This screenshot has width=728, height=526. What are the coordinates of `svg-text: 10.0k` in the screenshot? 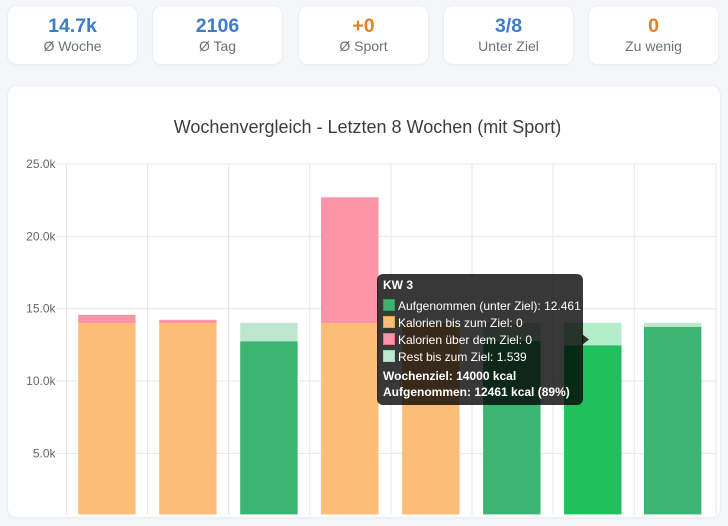 It's located at (41, 381).